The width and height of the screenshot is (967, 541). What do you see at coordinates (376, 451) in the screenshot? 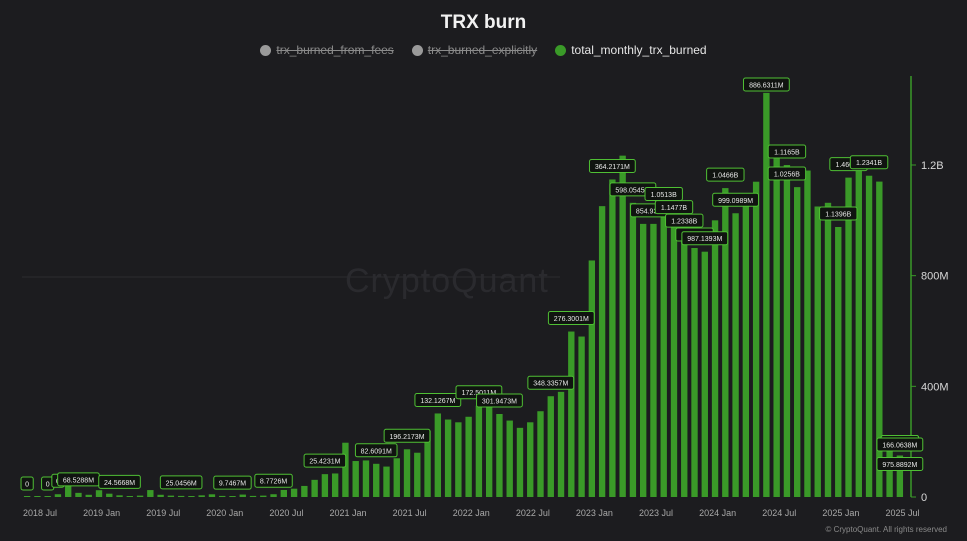
I see `data-label: 82.6091M` at bounding box center [376, 451].